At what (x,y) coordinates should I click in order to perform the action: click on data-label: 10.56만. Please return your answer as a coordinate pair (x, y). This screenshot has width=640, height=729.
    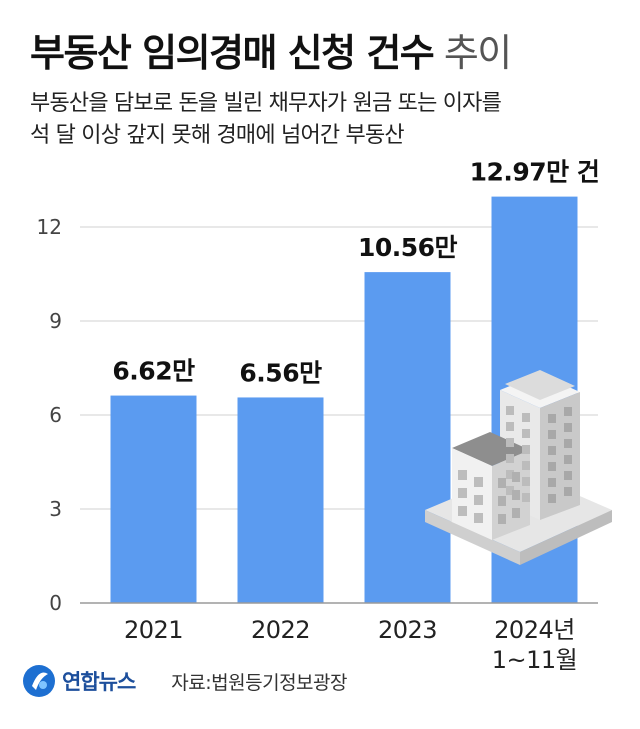
    Looking at the image, I should click on (408, 247).